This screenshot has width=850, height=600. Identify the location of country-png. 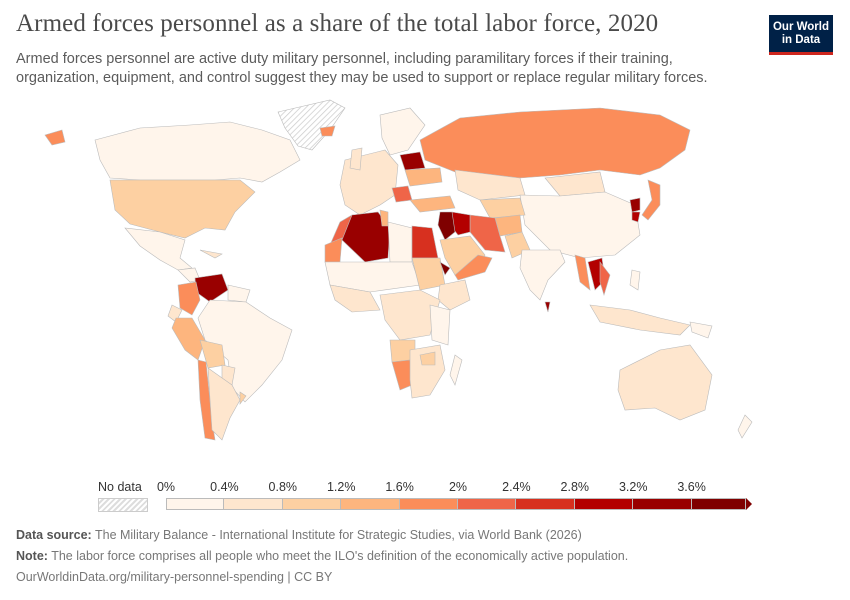
(701, 330).